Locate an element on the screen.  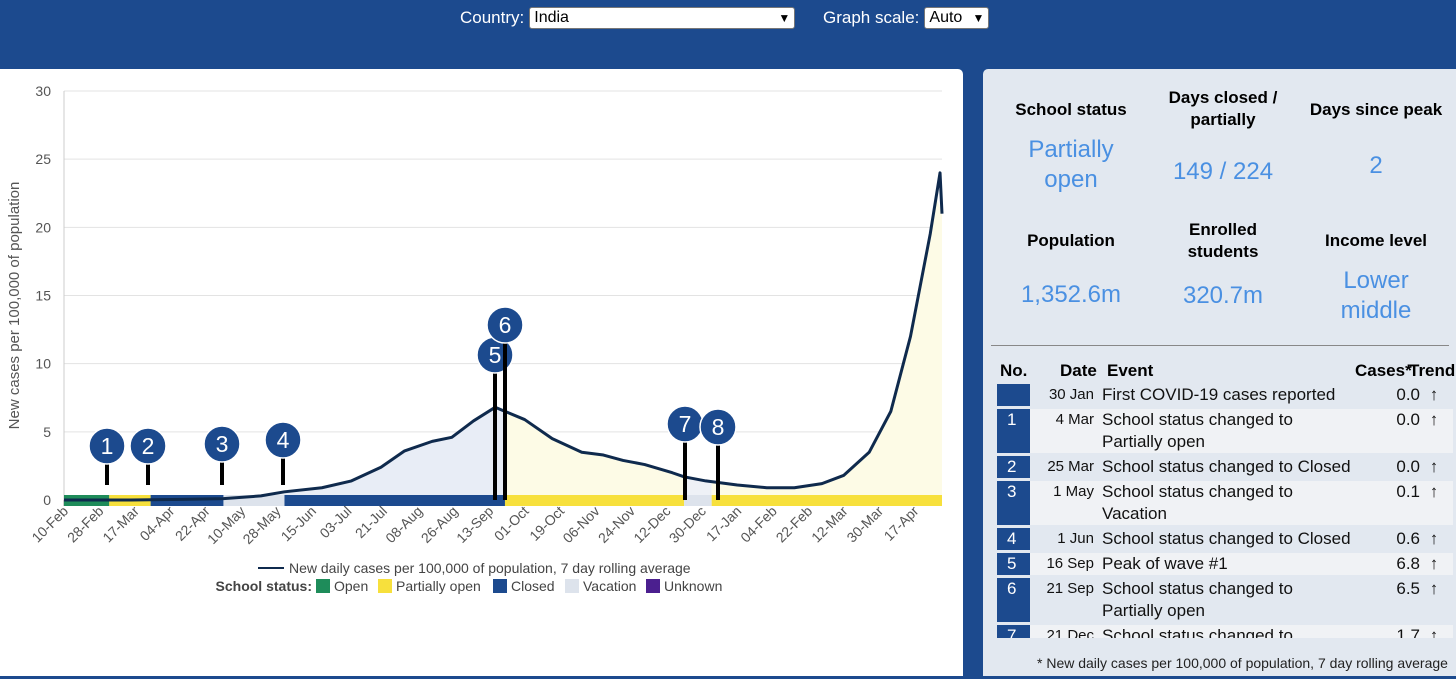
col-header-no: No. is located at coordinates (1014, 370).